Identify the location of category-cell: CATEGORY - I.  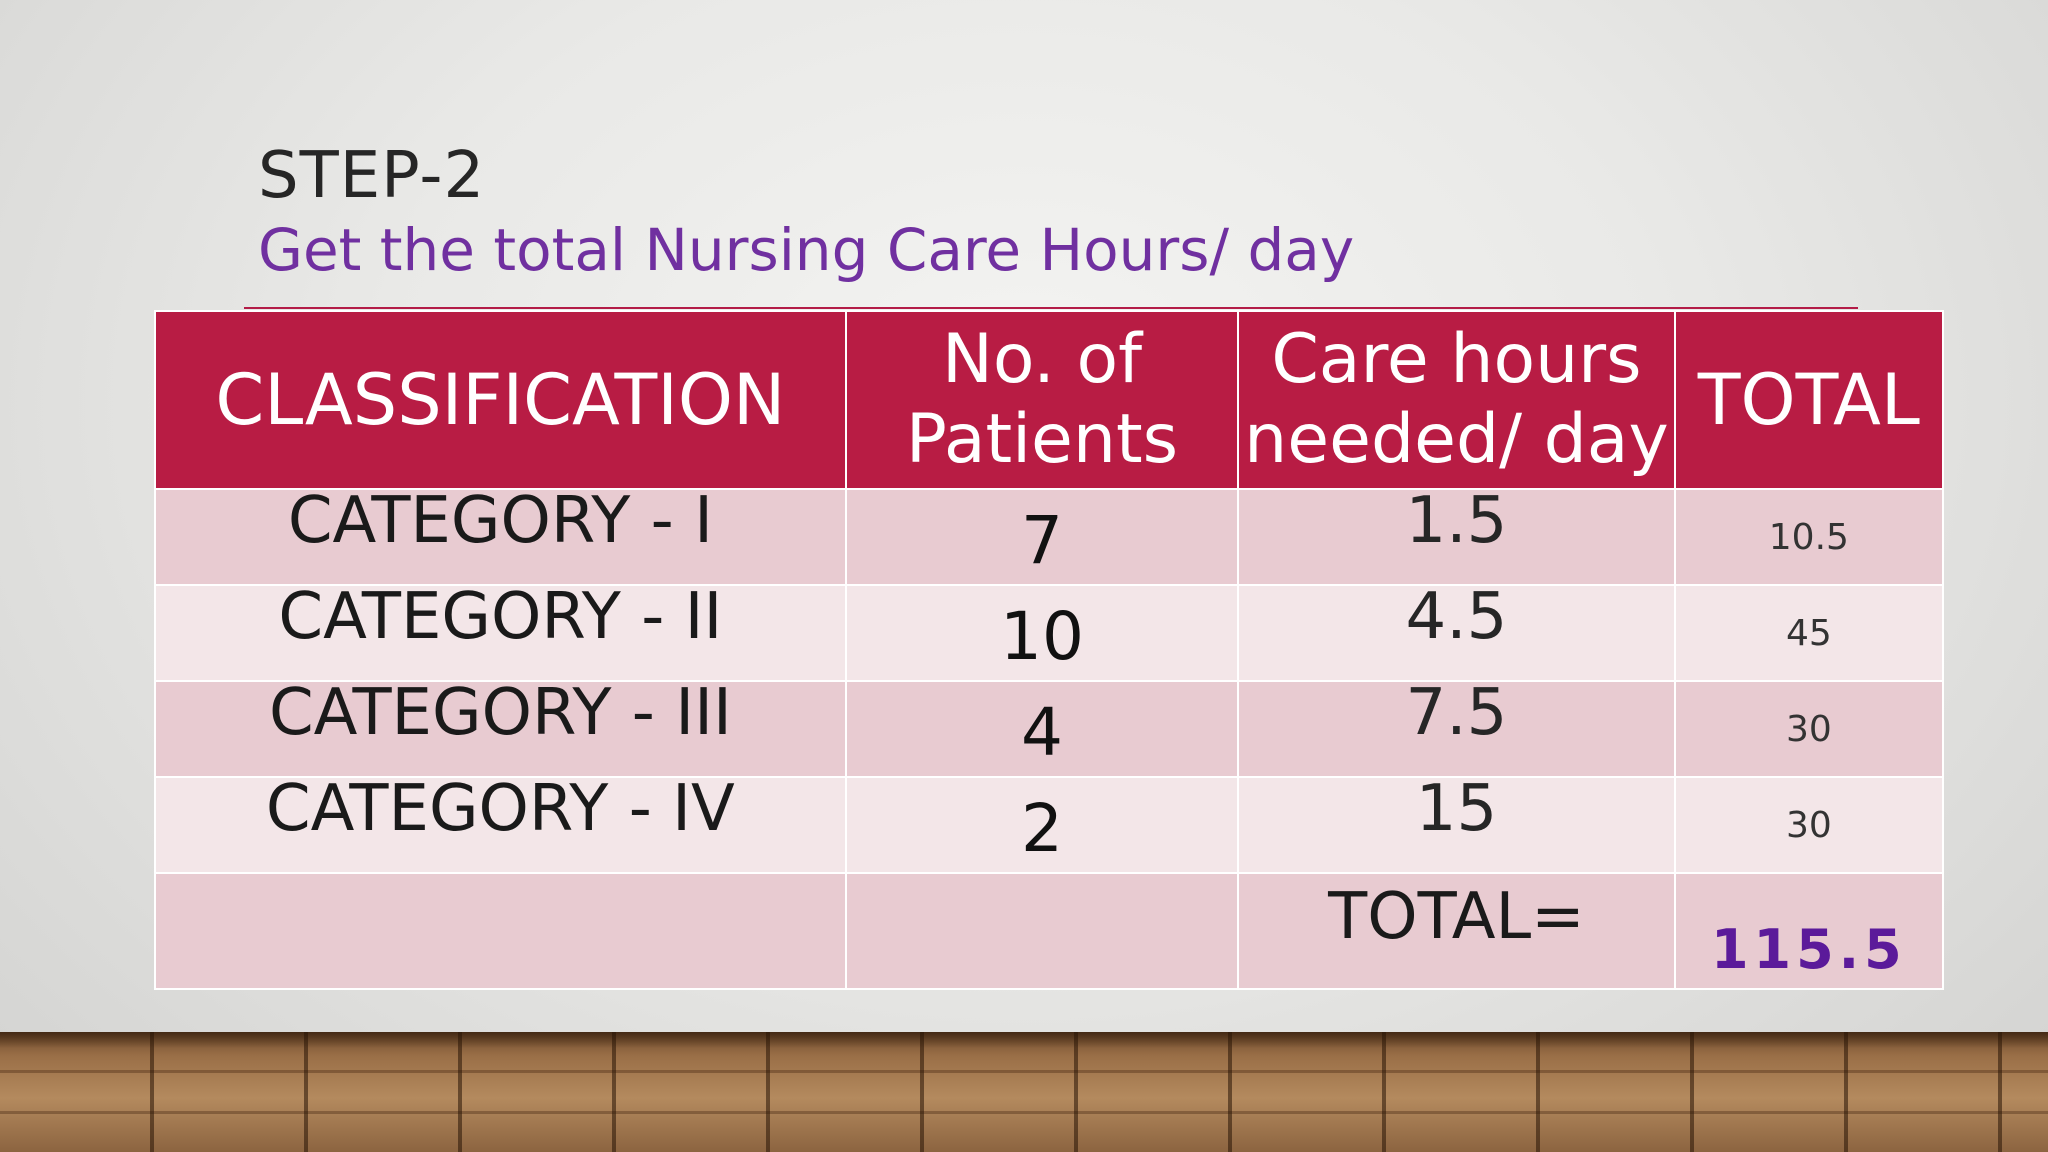
(500, 537).